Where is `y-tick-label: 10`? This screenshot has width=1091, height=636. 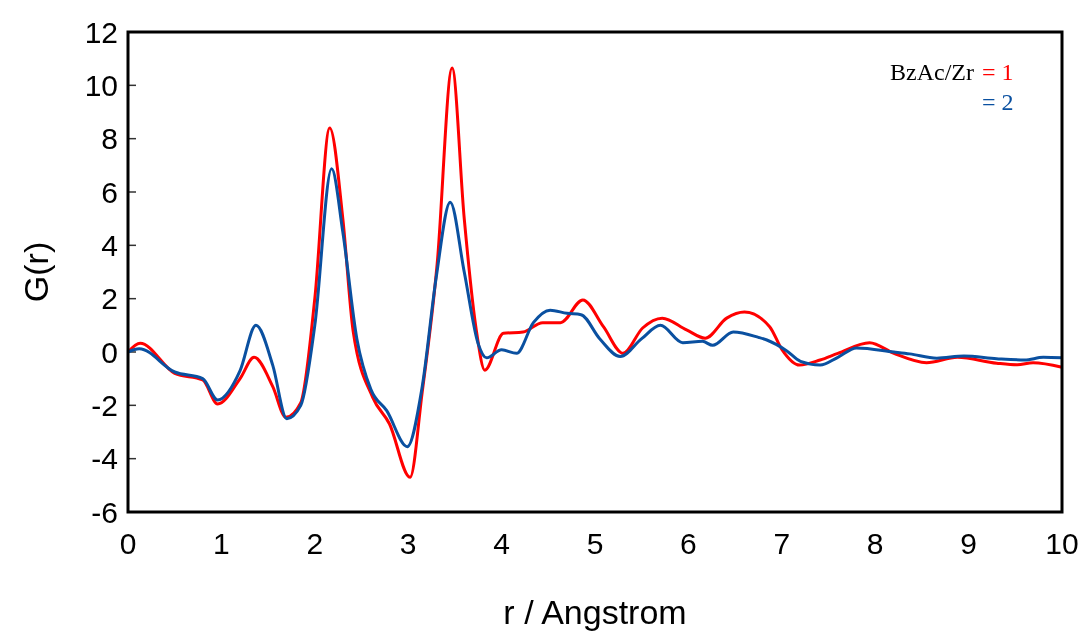
y-tick-label: 10 is located at coordinates (101, 85).